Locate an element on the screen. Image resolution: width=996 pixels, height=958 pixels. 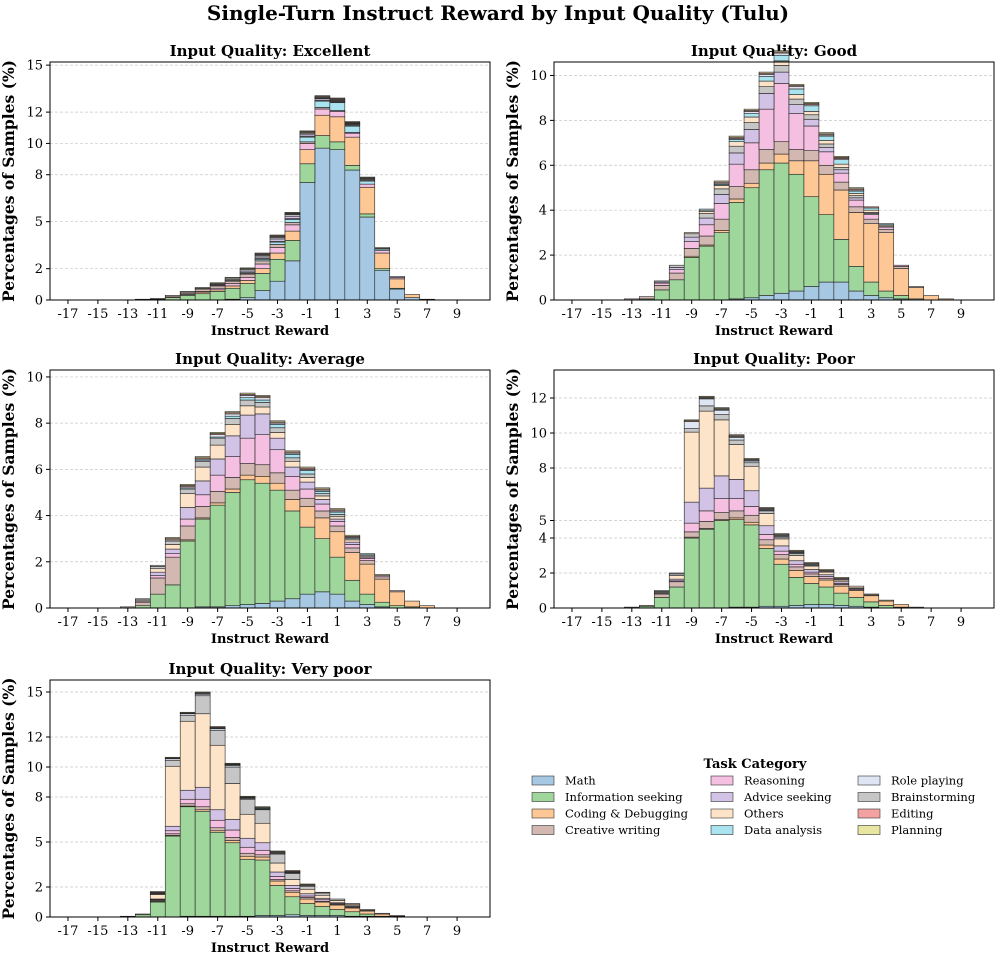
panel-title: Input Quality: Poor is located at coordinates (774, 359).